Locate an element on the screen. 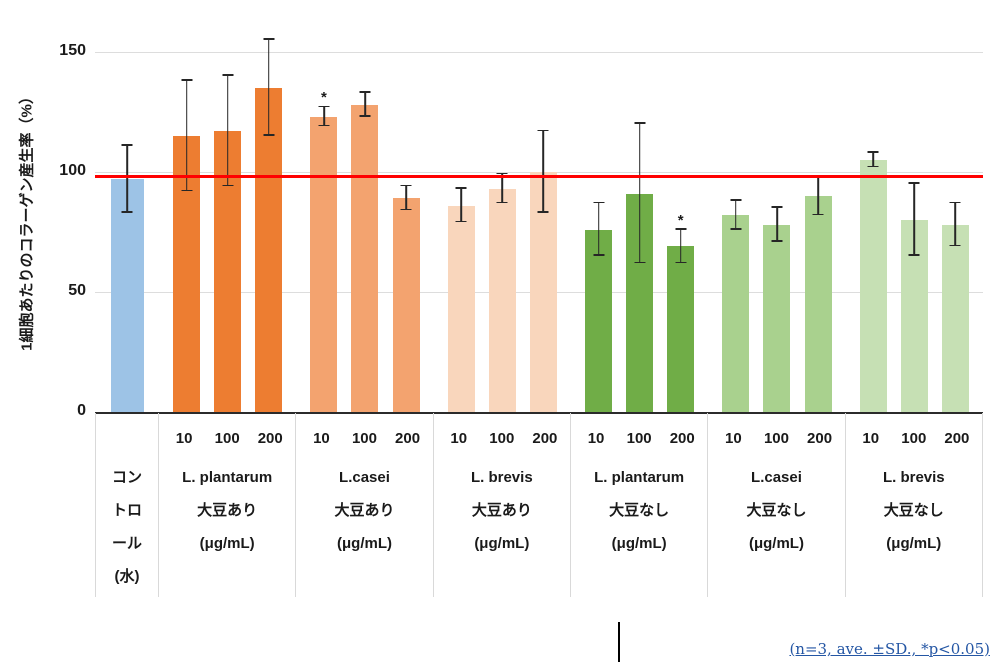 The width and height of the screenshot is (1008, 670). category-cell-l-brevis-soy: 10 100 200 L. brevis 大豆あり (μg/mL) is located at coordinates (502, 505).